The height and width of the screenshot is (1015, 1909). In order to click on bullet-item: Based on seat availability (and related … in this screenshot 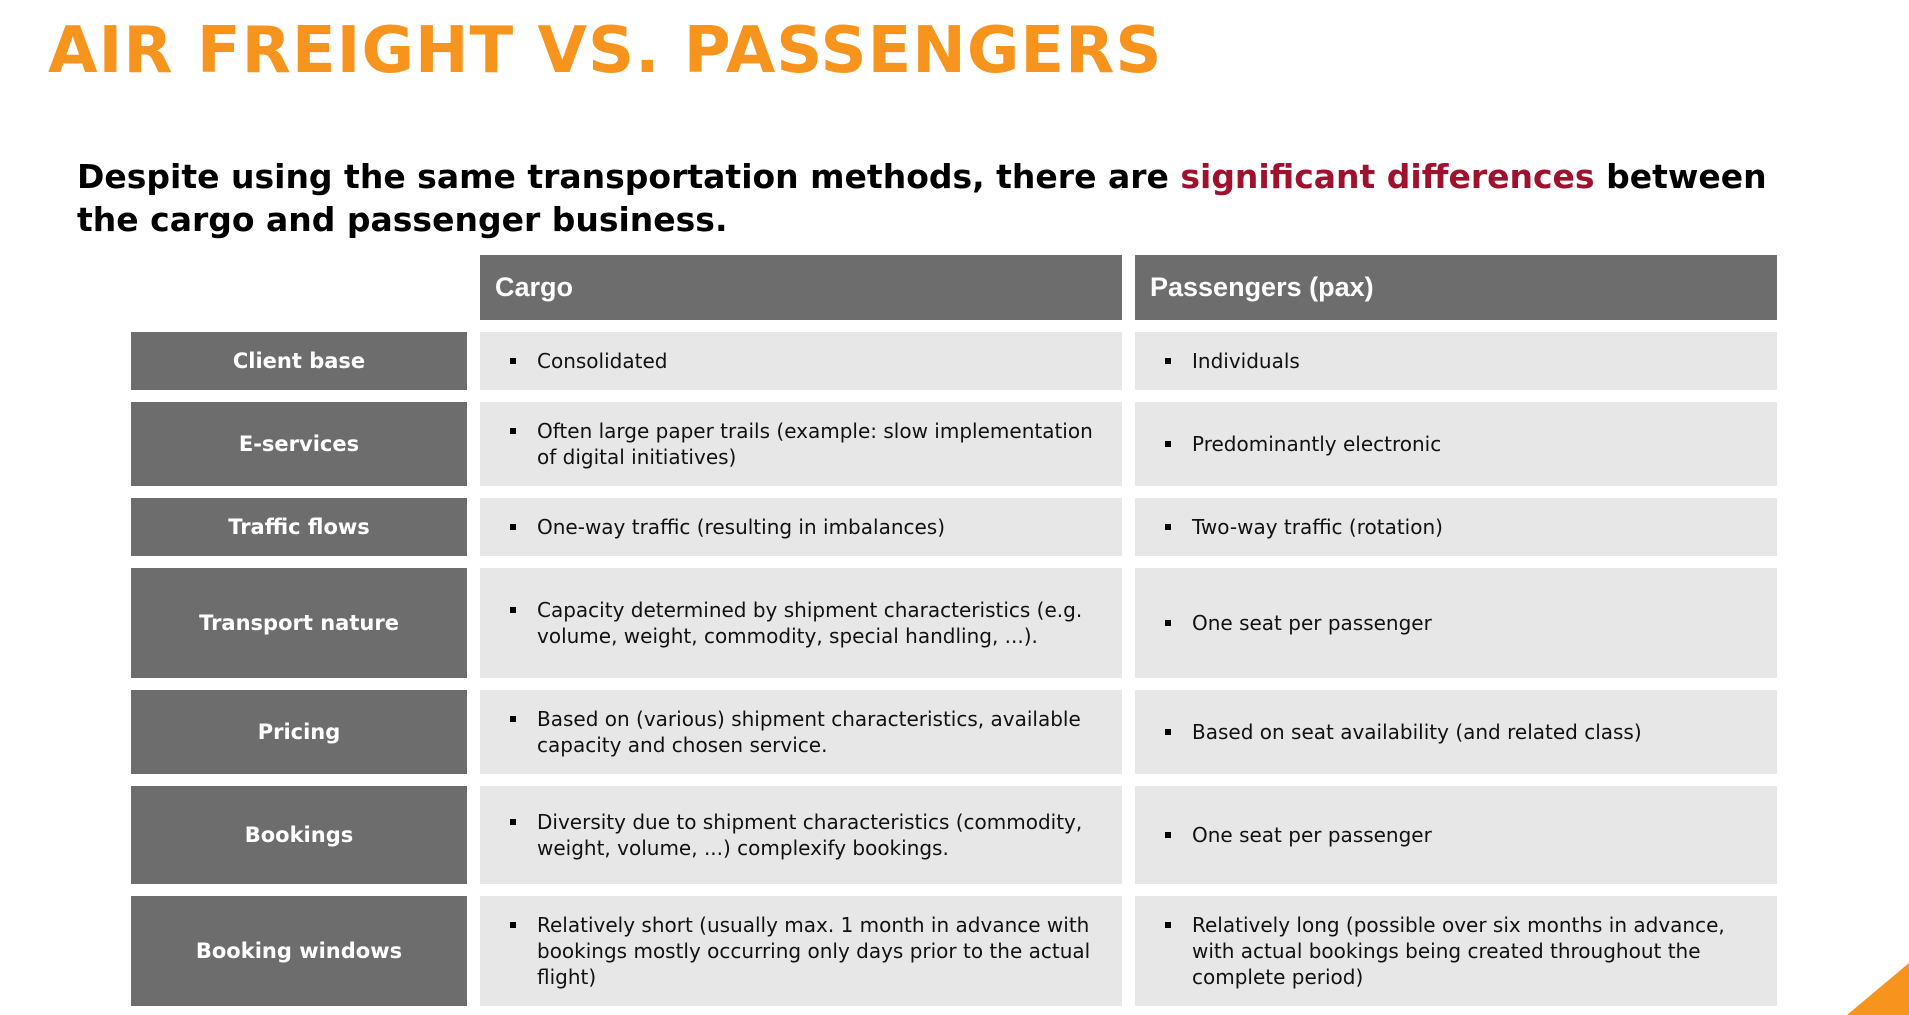, I will do `click(1403, 732)`.